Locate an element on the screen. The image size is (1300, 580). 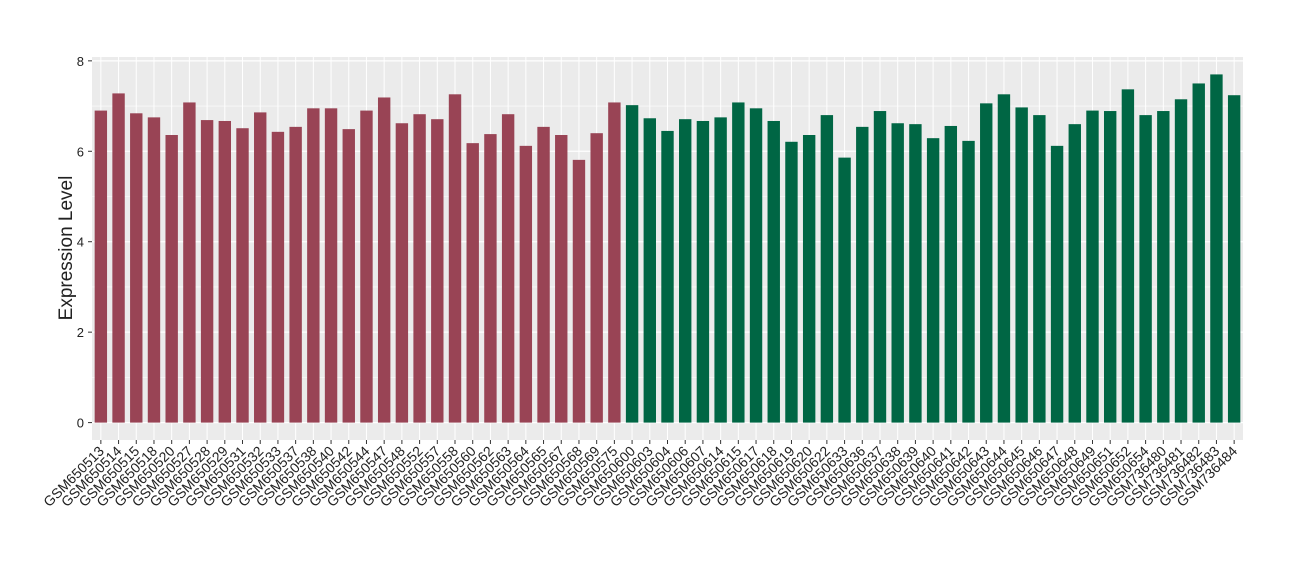
y-tick-label: 8 is located at coordinates (80, 61).